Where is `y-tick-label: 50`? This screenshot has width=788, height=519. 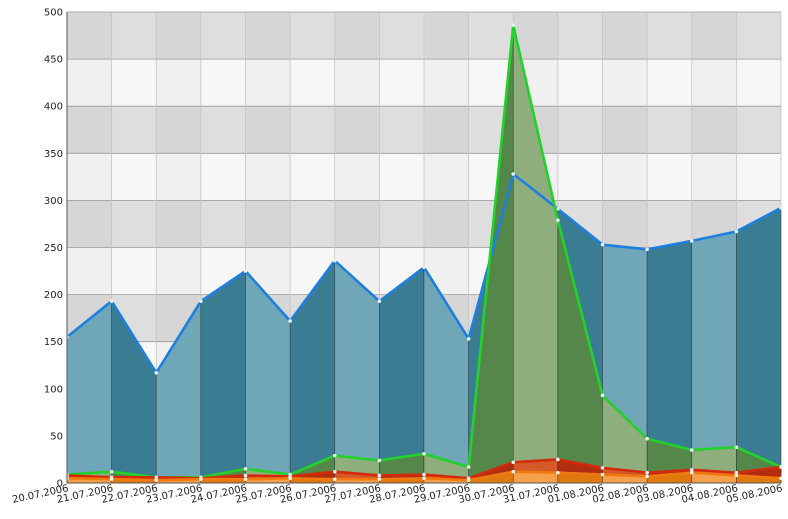
y-tick-label: 50 is located at coordinates (56, 436).